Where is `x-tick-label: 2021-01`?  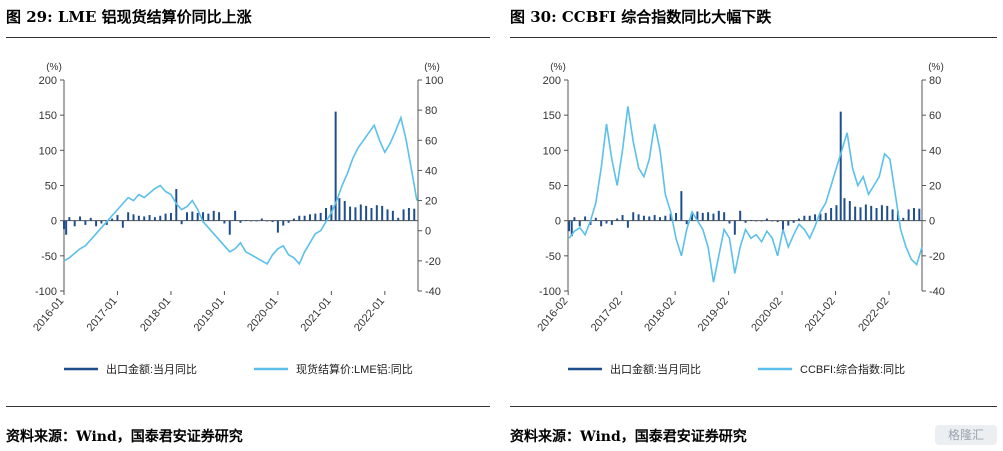 x-tick-label: 2021-01 is located at coordinates (316, 314).